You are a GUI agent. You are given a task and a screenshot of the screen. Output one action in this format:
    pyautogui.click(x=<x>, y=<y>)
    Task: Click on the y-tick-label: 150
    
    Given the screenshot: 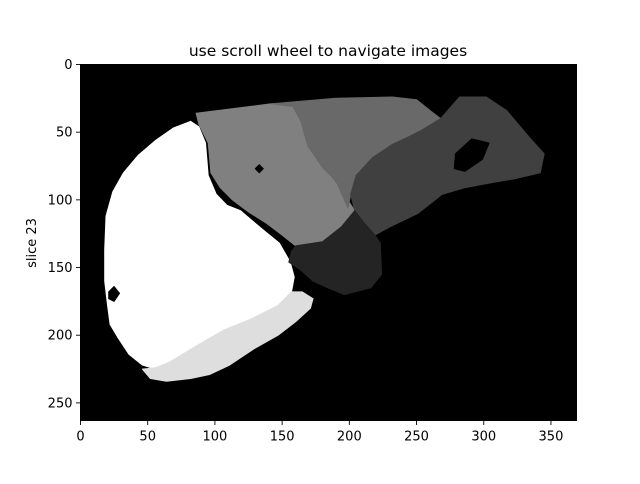 What is the action you would take?
    pyautogui.click(x=60, y=268)
    